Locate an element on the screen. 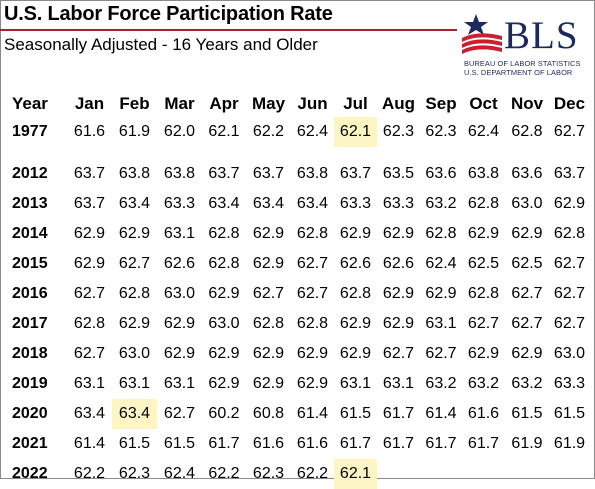 Image resolution: width=595 pixels, height=489 pixels. year-label: 2015 is located at coordinates (30, 263).